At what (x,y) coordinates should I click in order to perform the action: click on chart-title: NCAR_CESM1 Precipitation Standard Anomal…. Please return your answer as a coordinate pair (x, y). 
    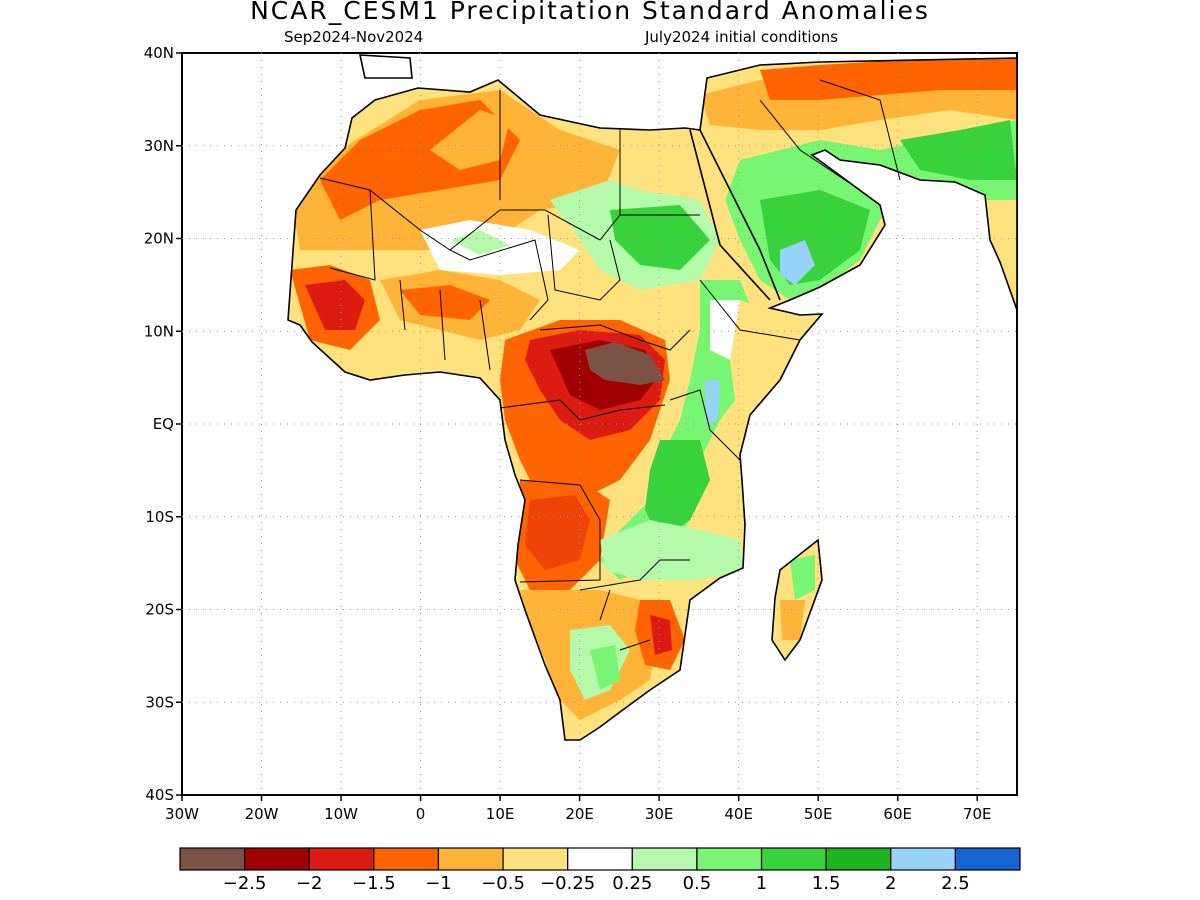
    Looking at the image, I should click on (590, 12).